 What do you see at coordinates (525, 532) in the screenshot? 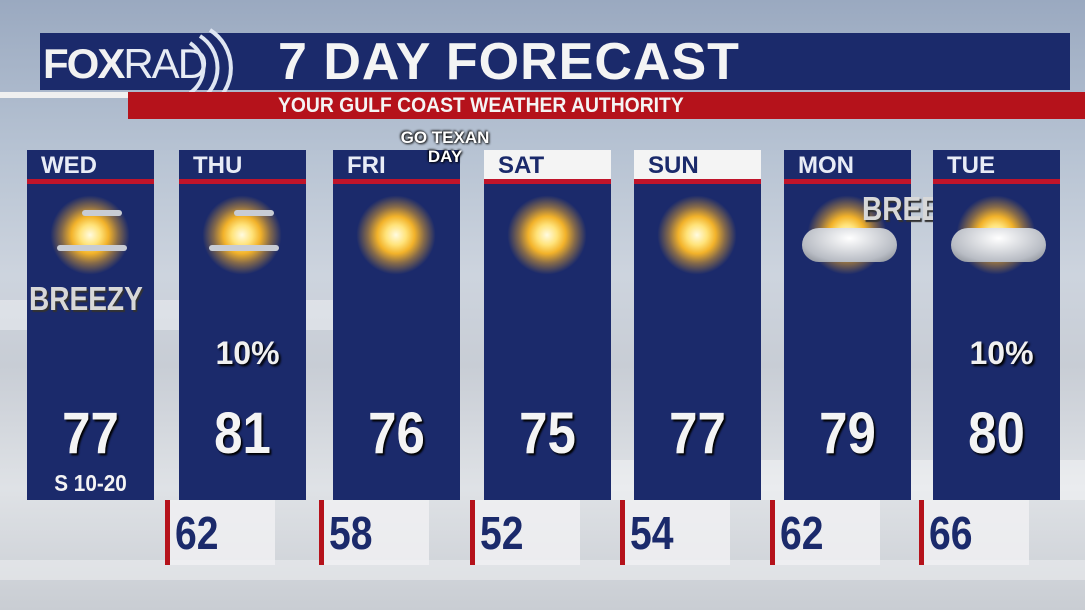
I see `low-temp-box: 52` at bounding box center [525, 532].